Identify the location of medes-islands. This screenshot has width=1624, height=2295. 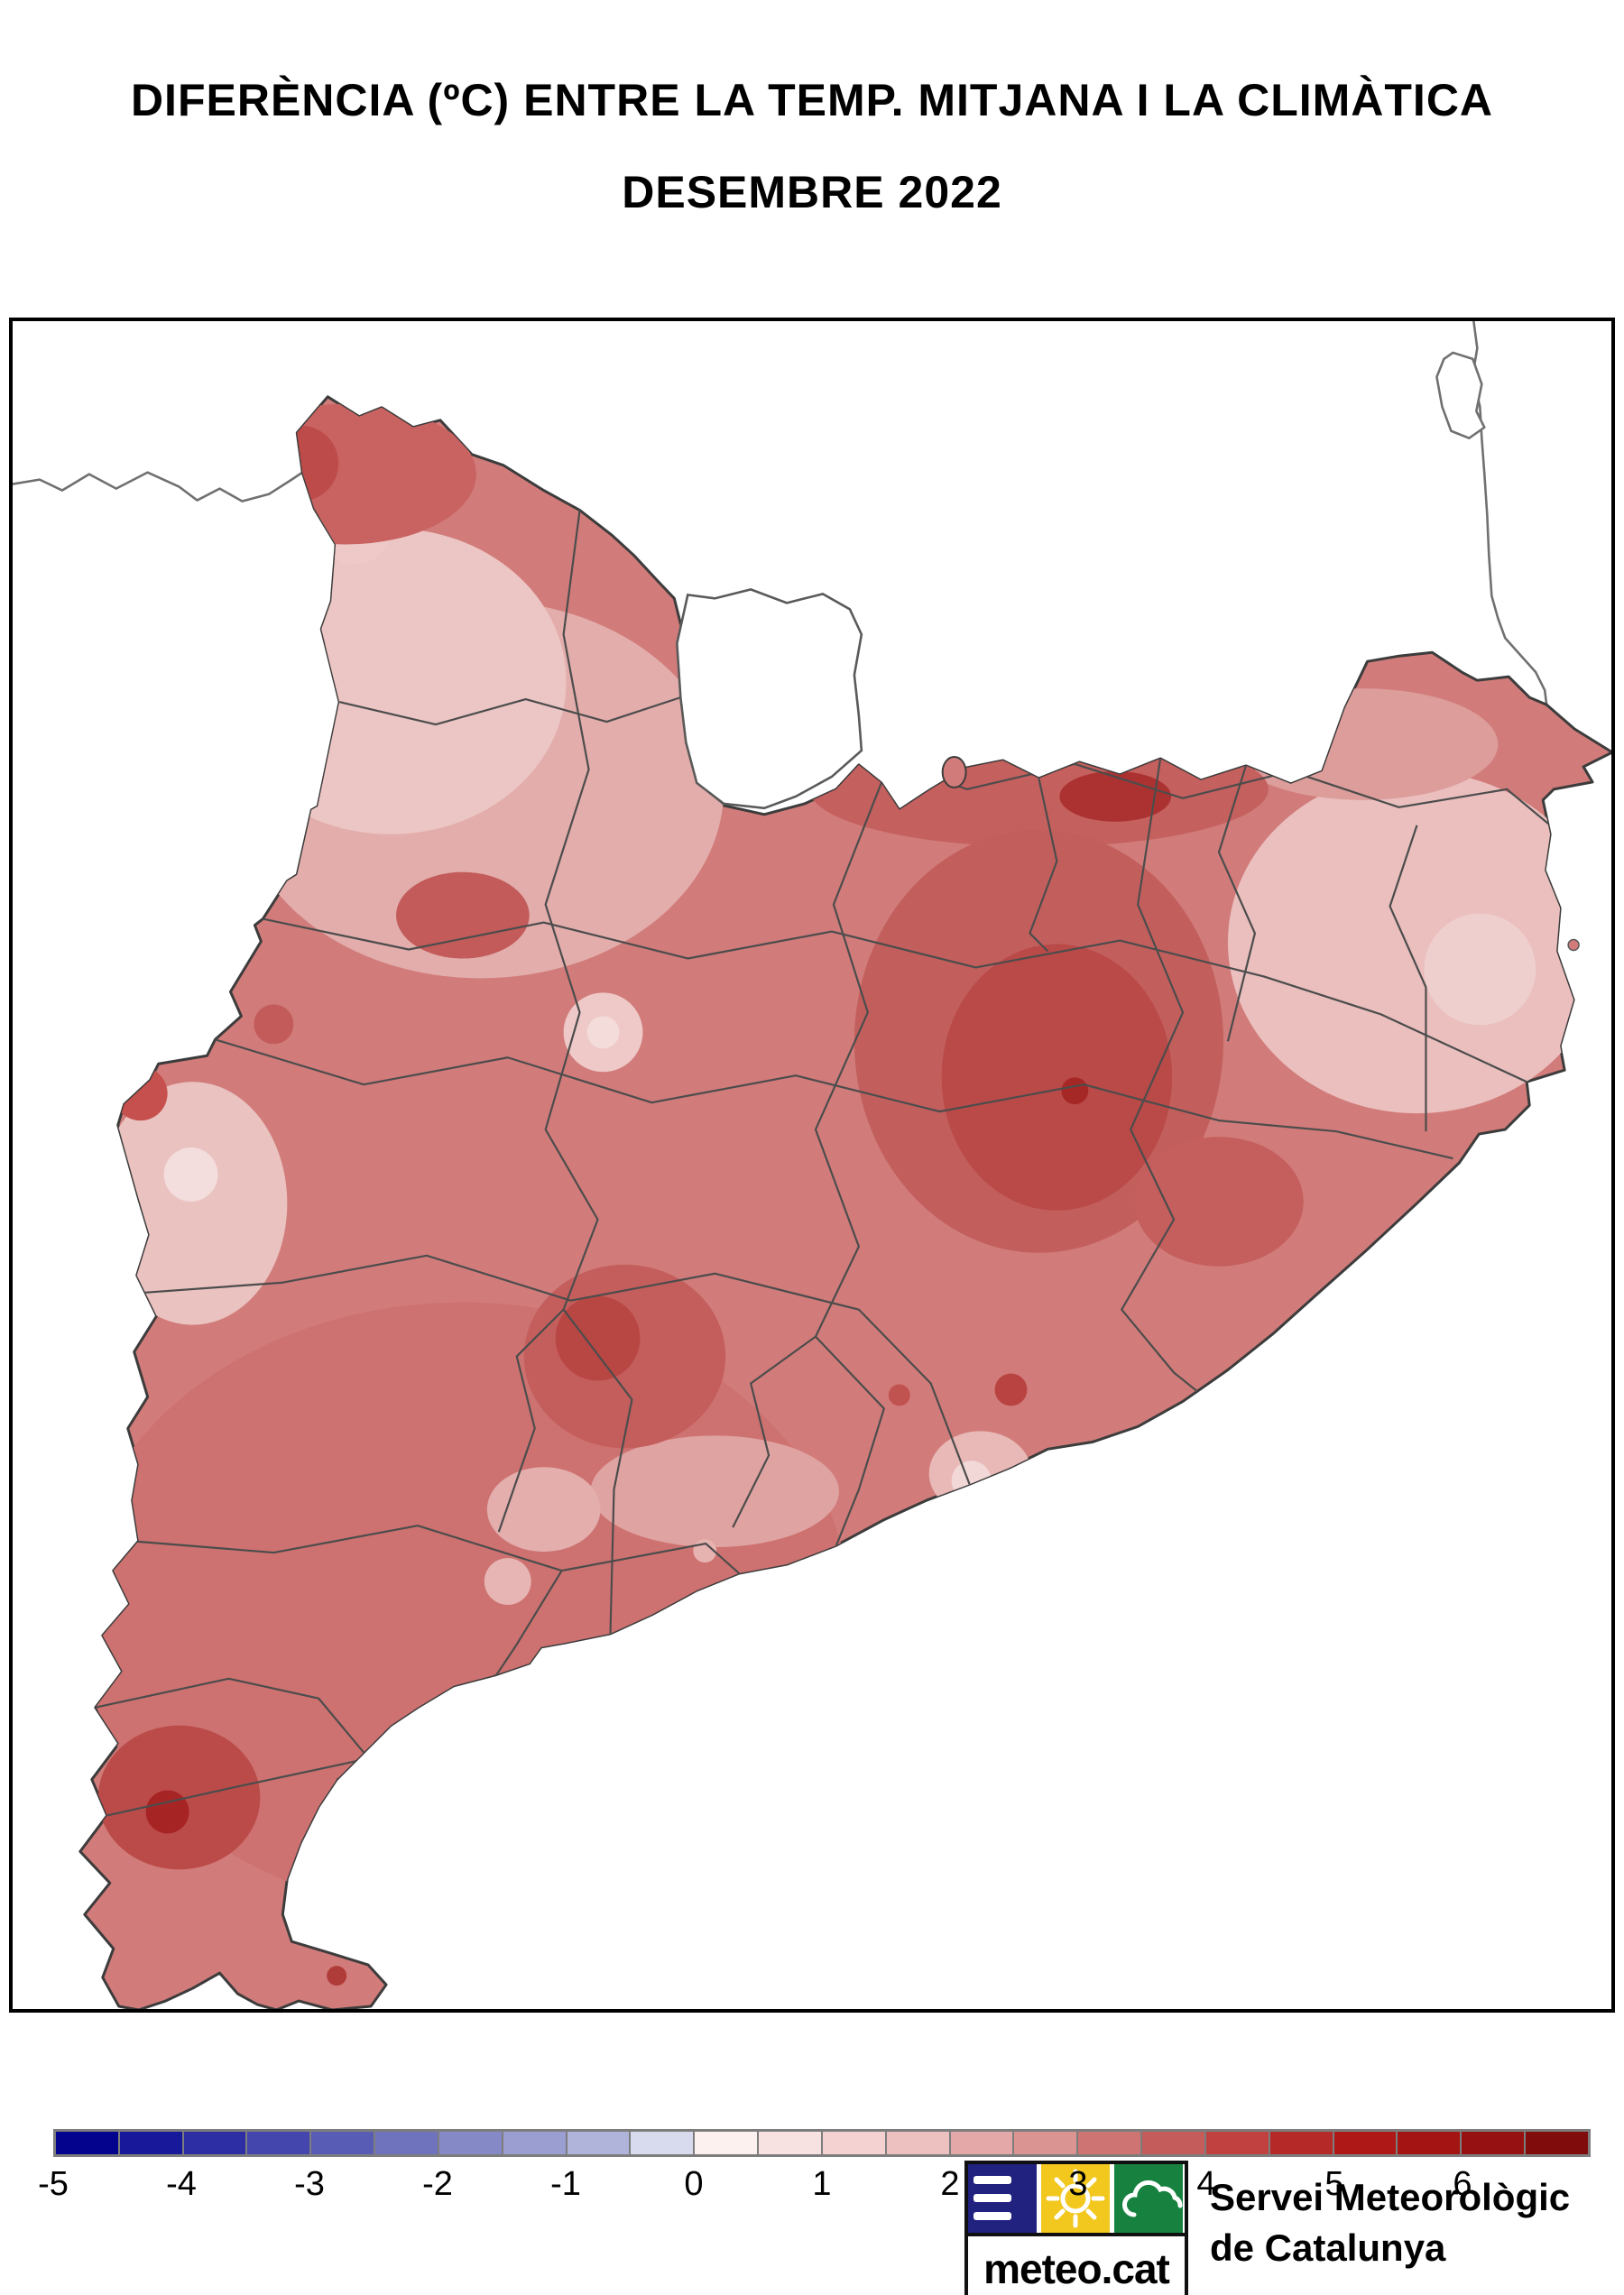
(1574, 945).